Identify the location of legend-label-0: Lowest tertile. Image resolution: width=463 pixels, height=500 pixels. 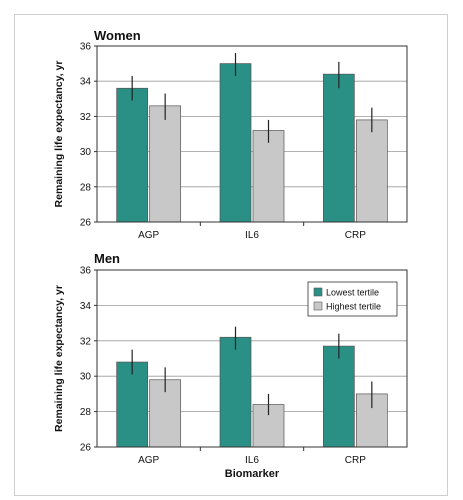
(352, 293).